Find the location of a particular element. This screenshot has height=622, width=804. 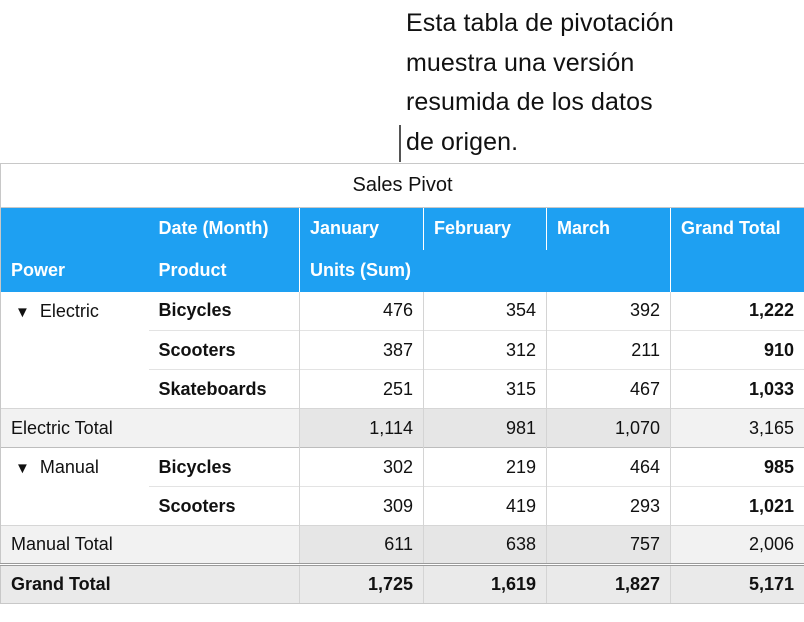

table-title: Sales Pivot is located at coordinates (402, 185).